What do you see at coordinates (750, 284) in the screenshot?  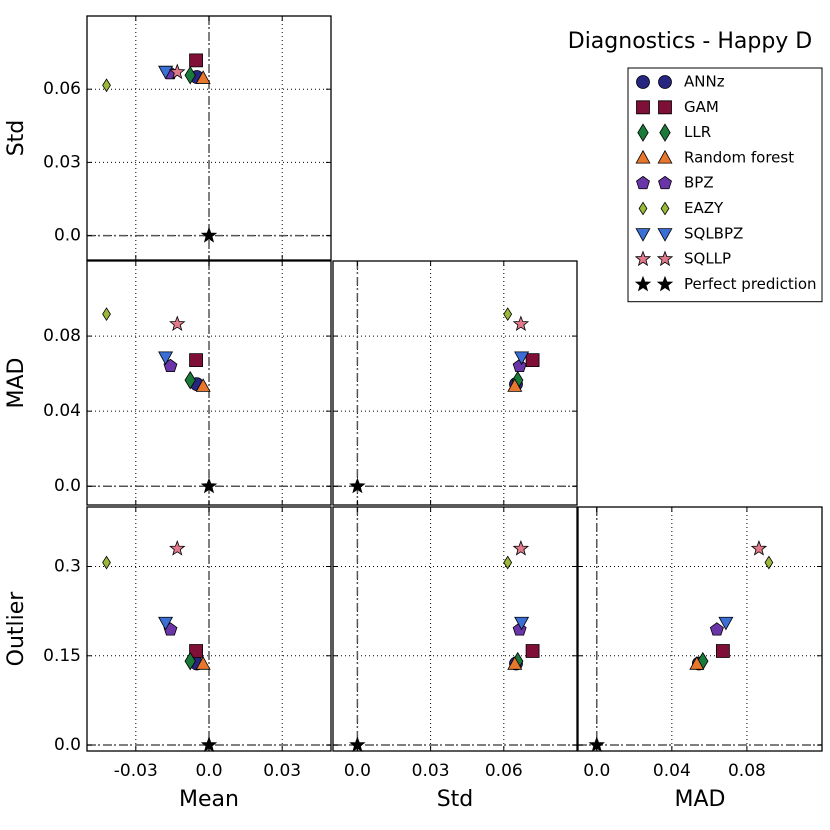 I see `legend-label: Perfect prediction` at bounding box center [750, 284].